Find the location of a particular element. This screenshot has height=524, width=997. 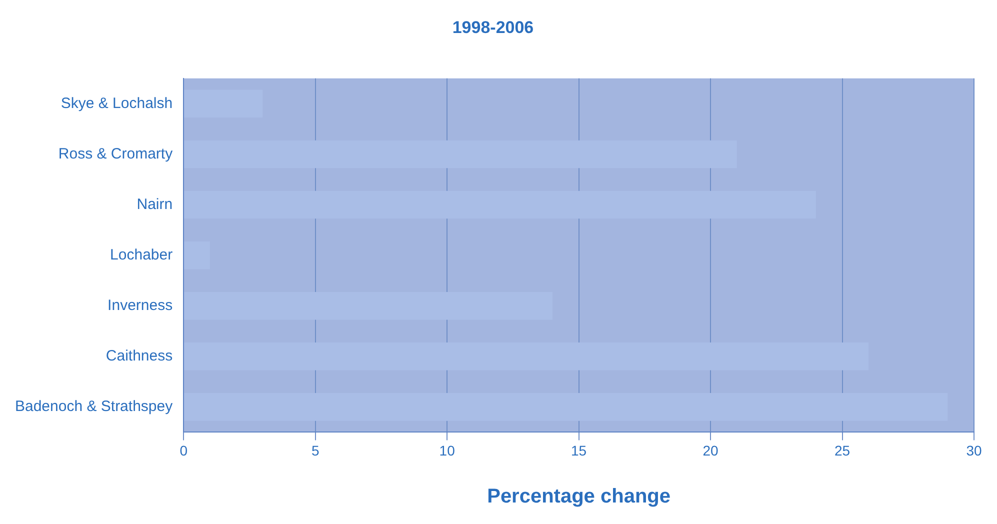

chart-title: 1998-2006 is located at coordinates (493, 27).